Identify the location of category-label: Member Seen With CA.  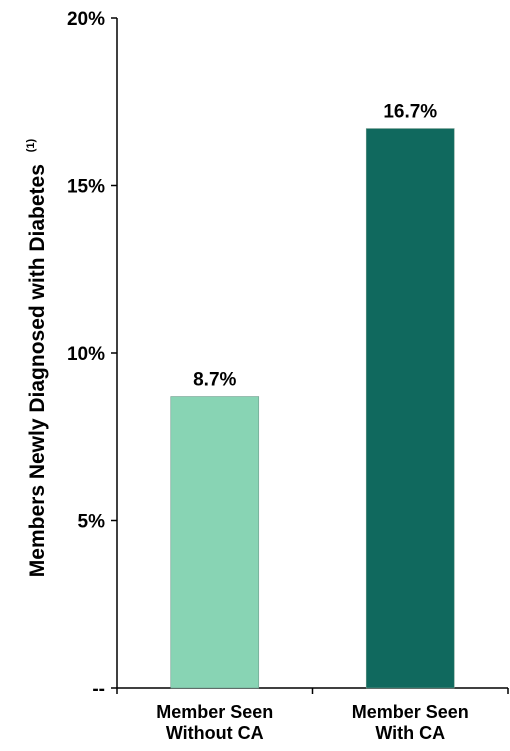
(410, 722).